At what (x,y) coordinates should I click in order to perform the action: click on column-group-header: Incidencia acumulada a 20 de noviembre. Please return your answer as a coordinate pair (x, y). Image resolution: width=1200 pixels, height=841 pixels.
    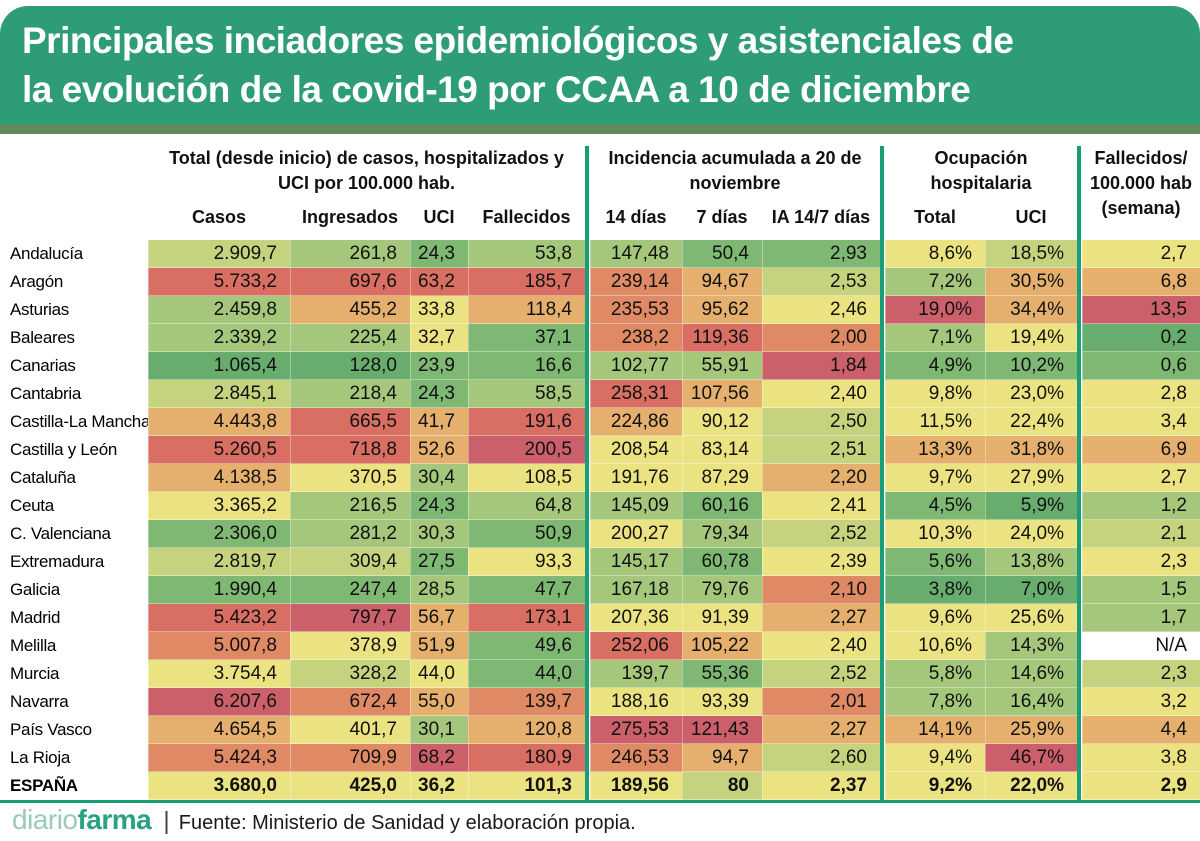
    Looking at the image, I should click on (735, 171).